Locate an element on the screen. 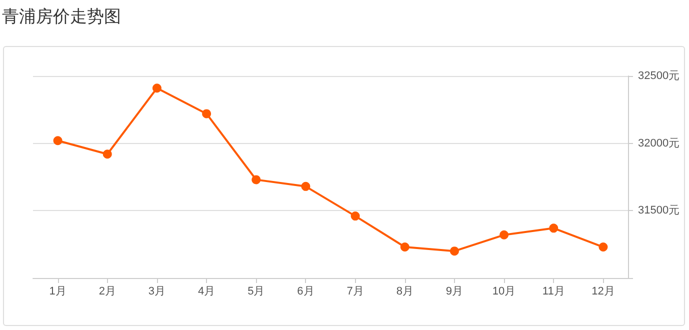 Image resolution: width=689 pixels, height=330 pixels. x-tick-label: 2月 is located at coordinates (107, 292).